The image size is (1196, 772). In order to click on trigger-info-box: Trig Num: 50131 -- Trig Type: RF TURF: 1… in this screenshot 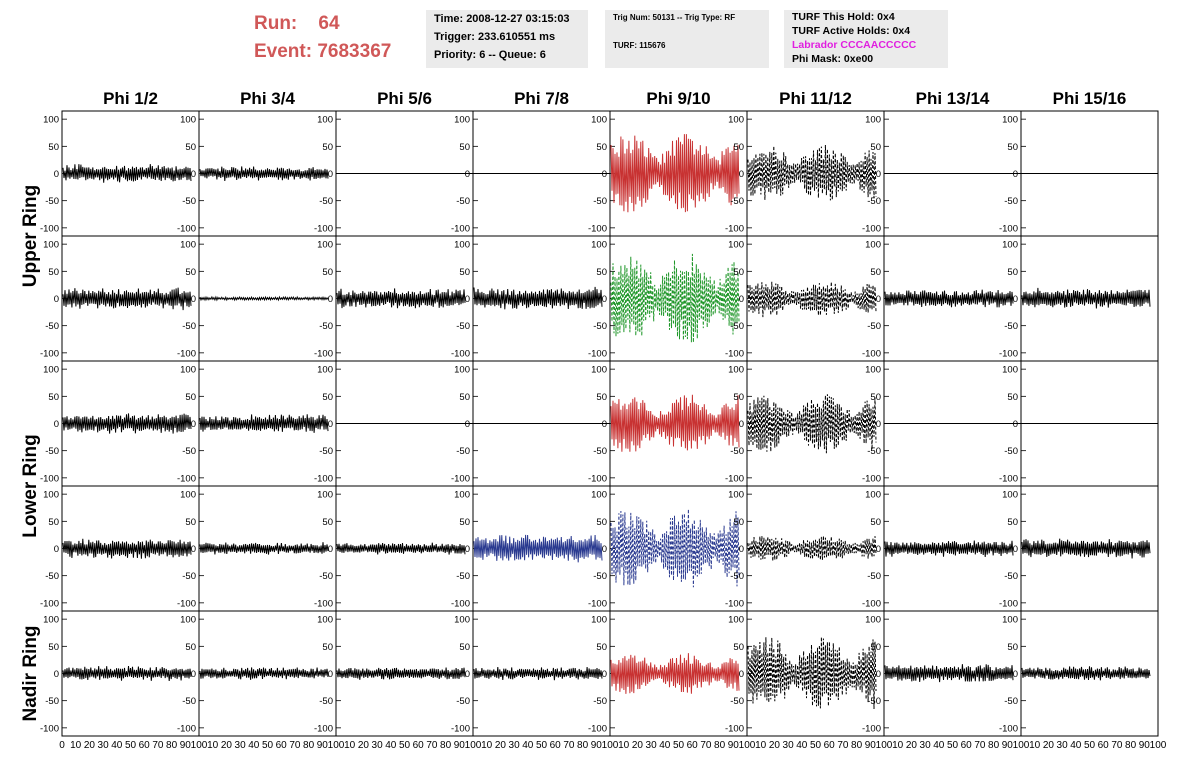, I will do `click(687, 39)`.